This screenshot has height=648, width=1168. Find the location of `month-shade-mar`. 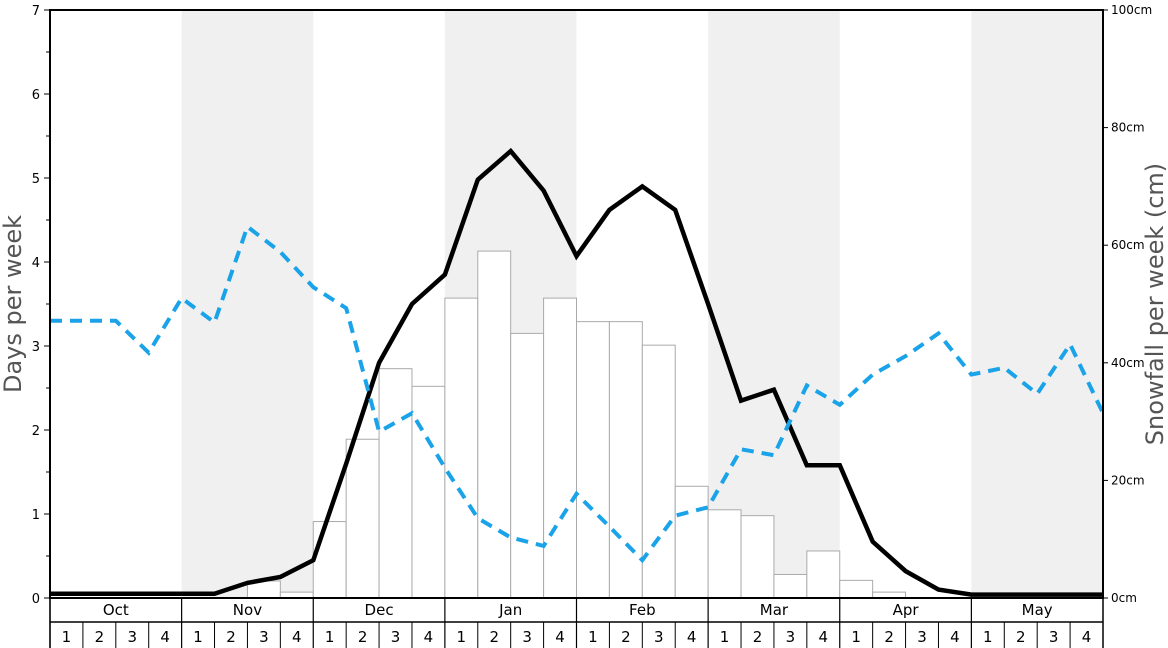

month-shade-mar is located at coordinates (774, 304).